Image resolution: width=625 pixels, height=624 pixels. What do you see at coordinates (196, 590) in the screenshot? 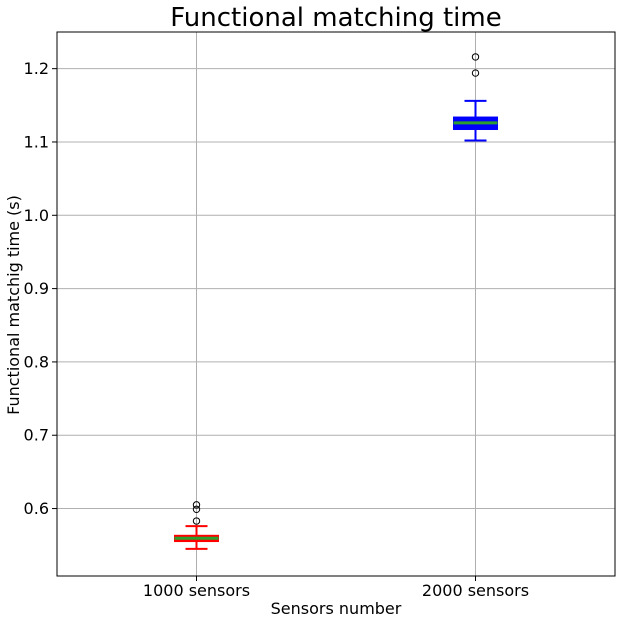
I see `x-tick-label: 1000 sensors` at bounding box center [196, 590].